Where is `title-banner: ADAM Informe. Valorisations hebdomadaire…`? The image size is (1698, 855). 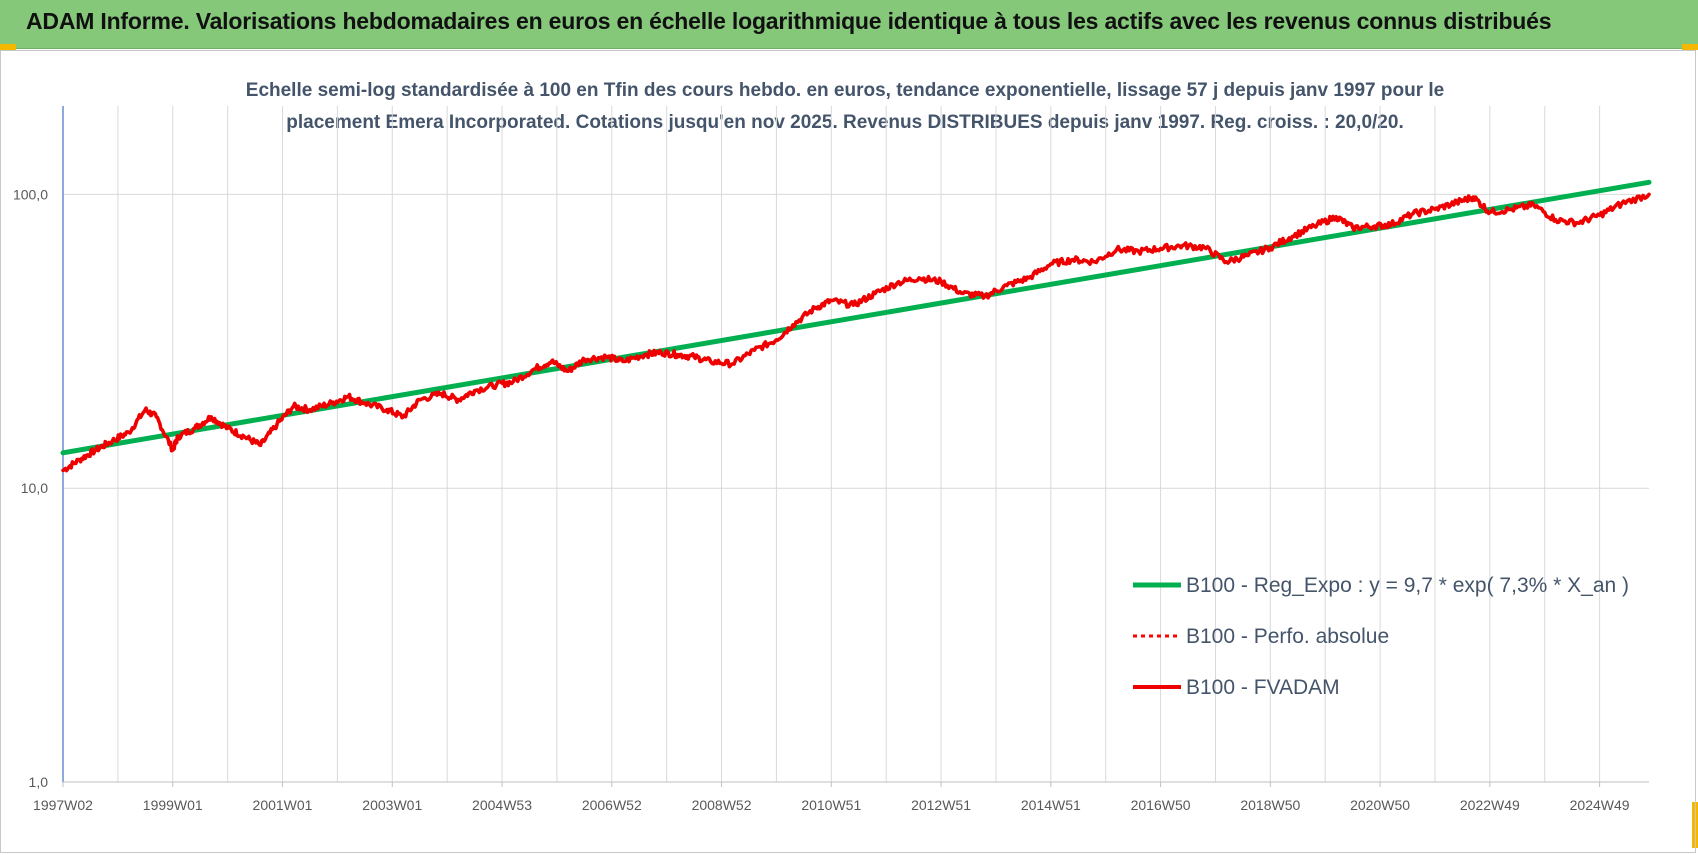
title-banner: ADAM Informe. Valorisations hebdomadaire… is located at coordinates (849, 24).